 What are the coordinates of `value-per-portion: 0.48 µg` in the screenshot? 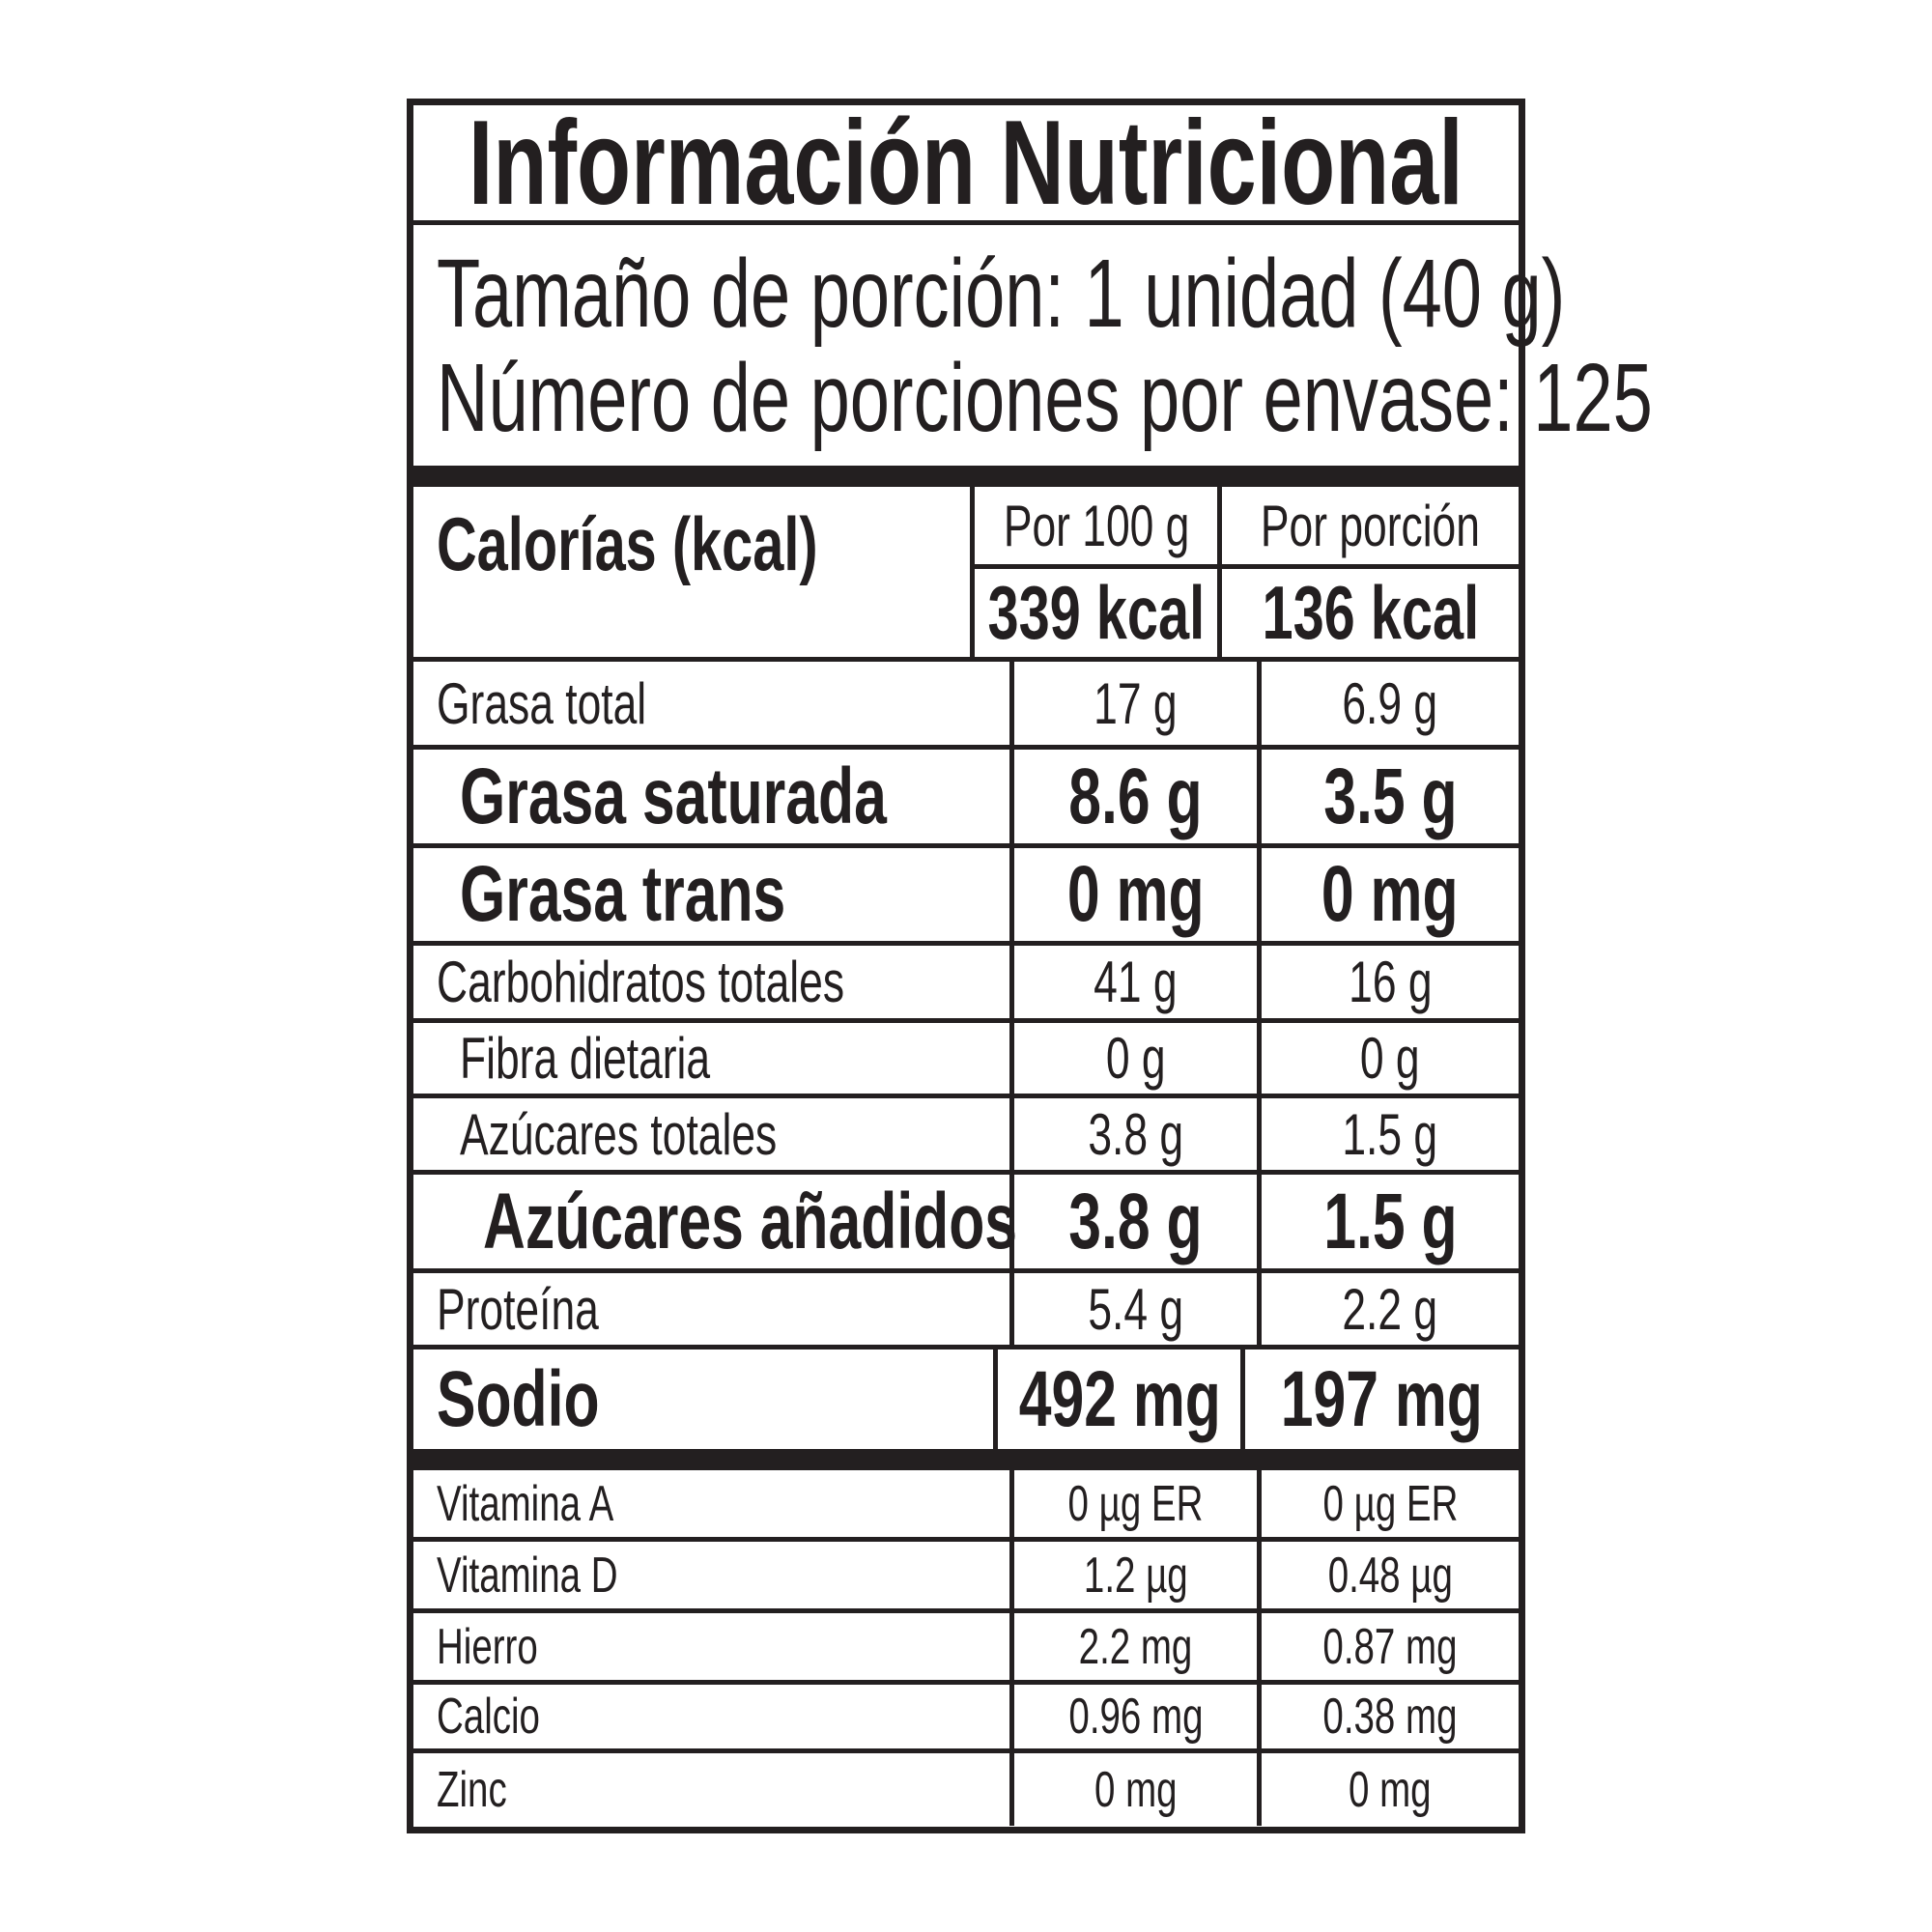 It's located at (1390, 1575).